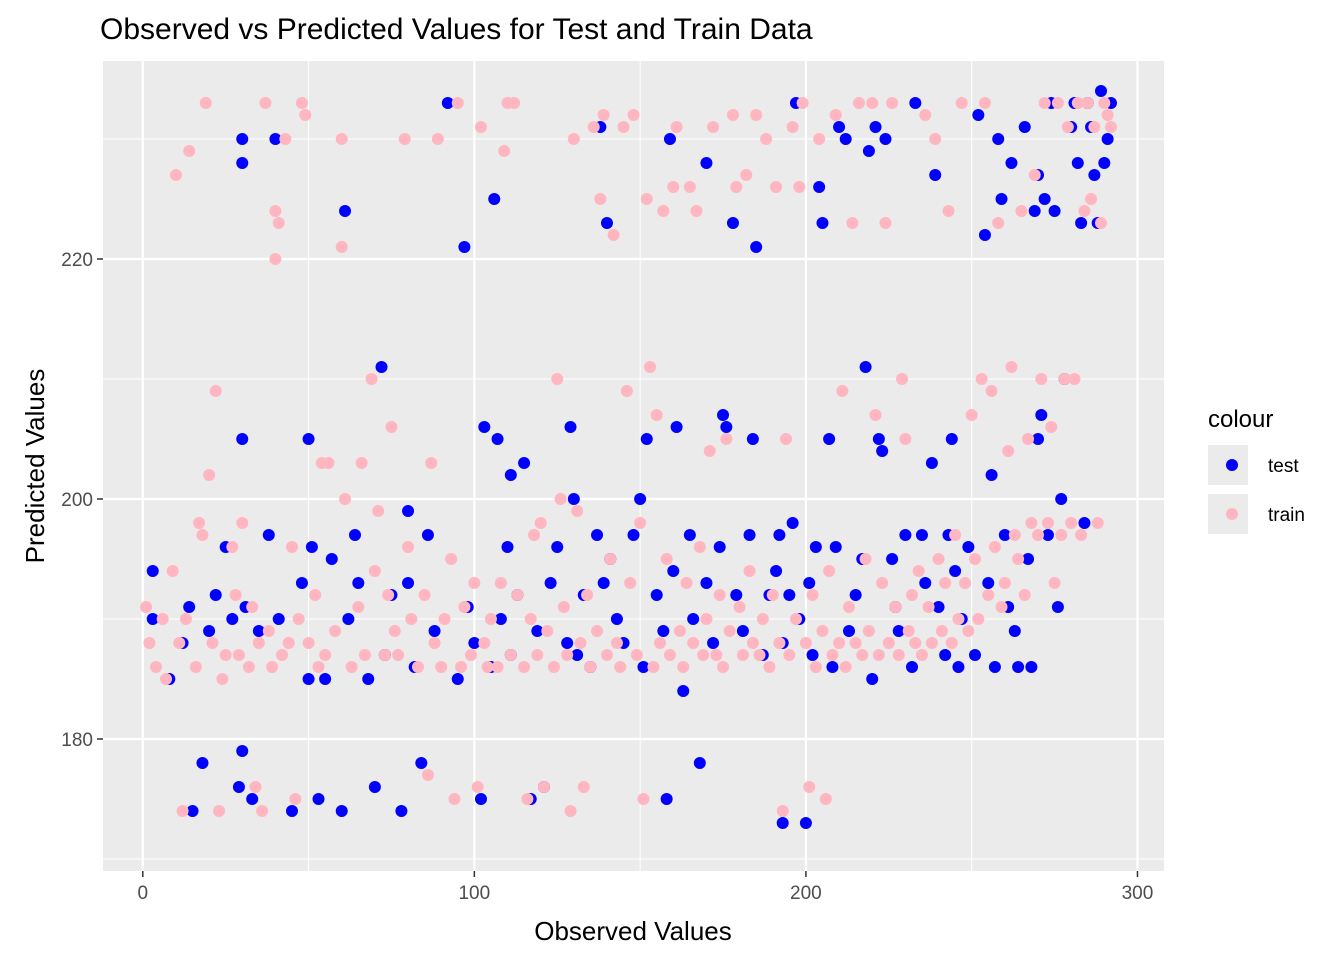  What do you see at coordinates (1256, 470) in the screenshot?
I see `legend: colour test train` at bounding box center [1256, 470].